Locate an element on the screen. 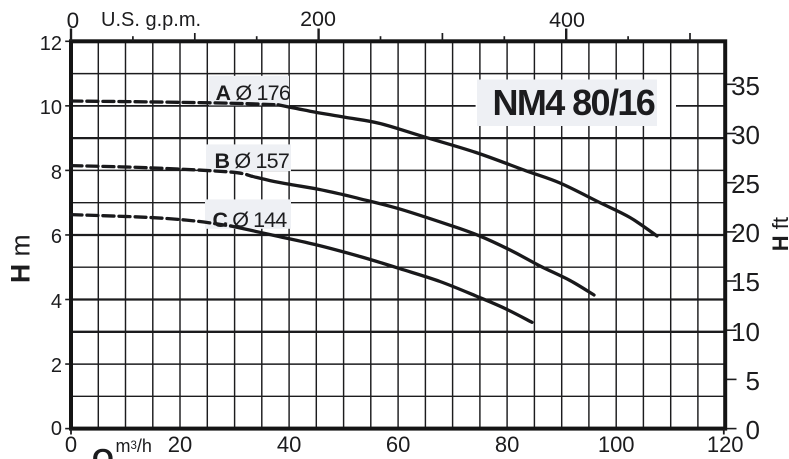 The image size is (789, 459). svg-text: H ft is located at coordinates (778, 234).